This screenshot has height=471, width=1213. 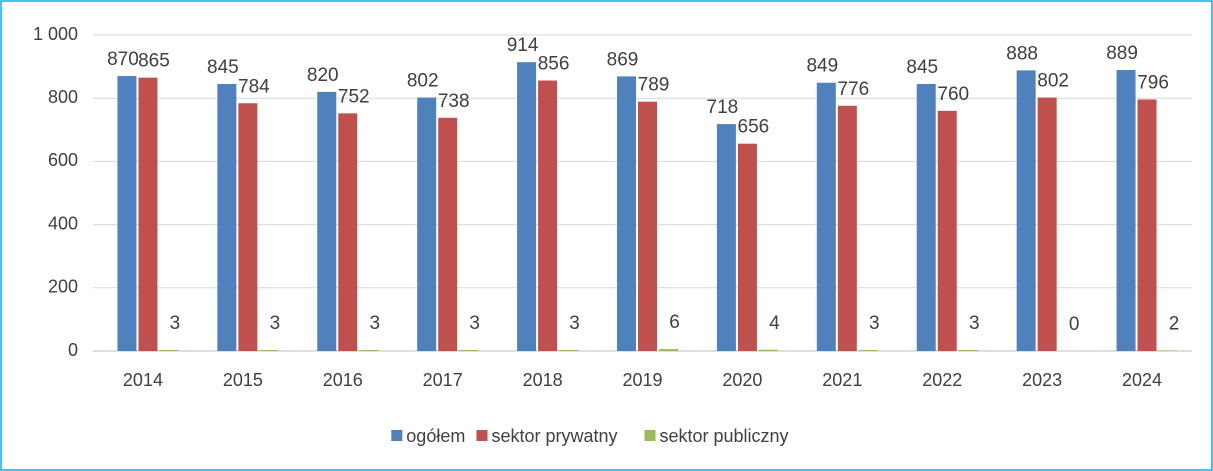 What do you see at coordinates (1042, 380) in the screenshot?
I see `x-tick-label: 2023` at bounding box center [1042, 380].